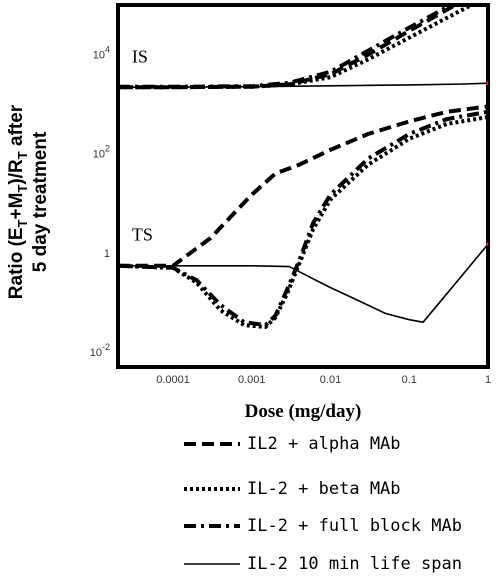 This screenshot has width=500, height=587. What do you see at coordinates (324, 444) in the screenshot?
I see `legend-label: IL2 + alpha MAb` at bounding box center [324, 444].